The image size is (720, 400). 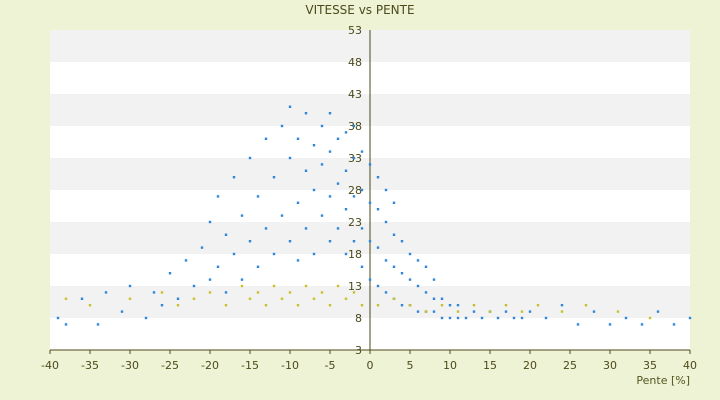 What do you see at coordinates (370, 365) in the screenshot?
I see `x-tick-label: 0` at bounding box center [370, 365].